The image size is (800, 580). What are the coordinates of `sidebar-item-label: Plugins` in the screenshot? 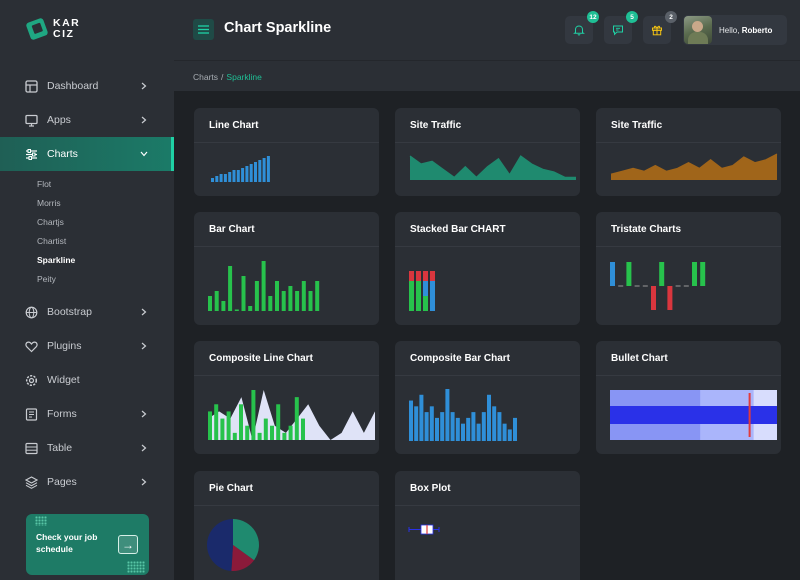 It's located at (64, 346).